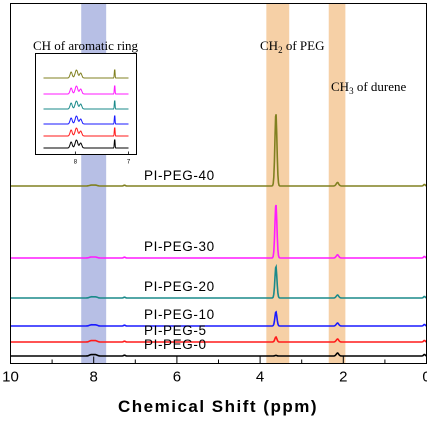 This screenshot has width=427, height=422. What do you see at coordinates (177, 377) in the screenshot?
I see `x-tick-label: 6` at bounding box center [177, 377].